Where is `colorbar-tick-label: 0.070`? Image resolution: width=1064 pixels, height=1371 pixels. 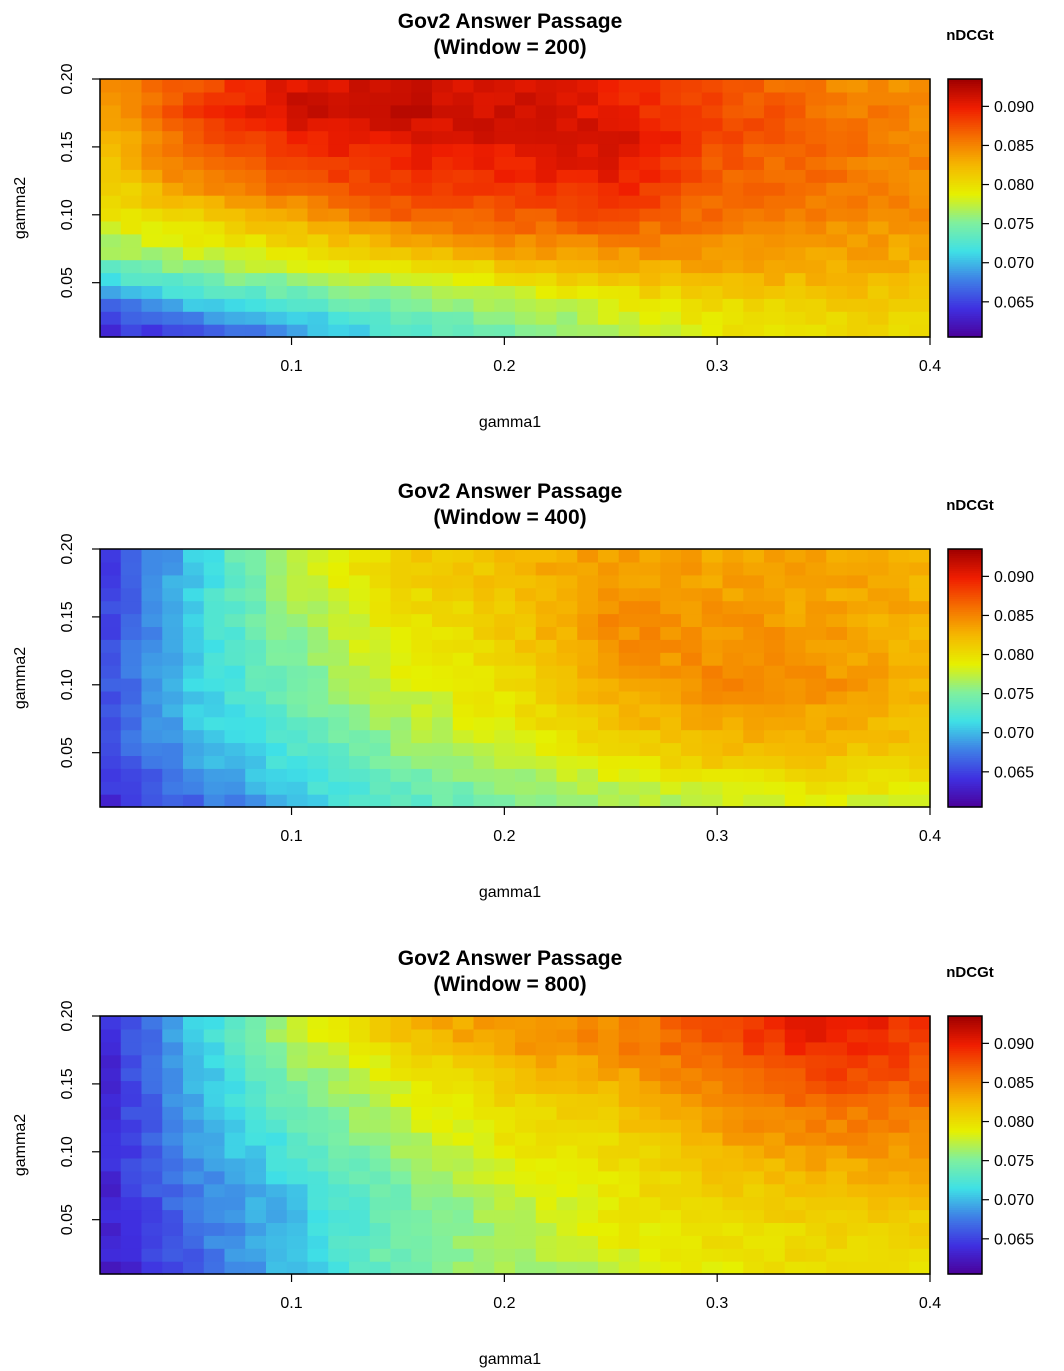 colorbar-tick-label: 0.070 is located at coordinates (1014, 733).